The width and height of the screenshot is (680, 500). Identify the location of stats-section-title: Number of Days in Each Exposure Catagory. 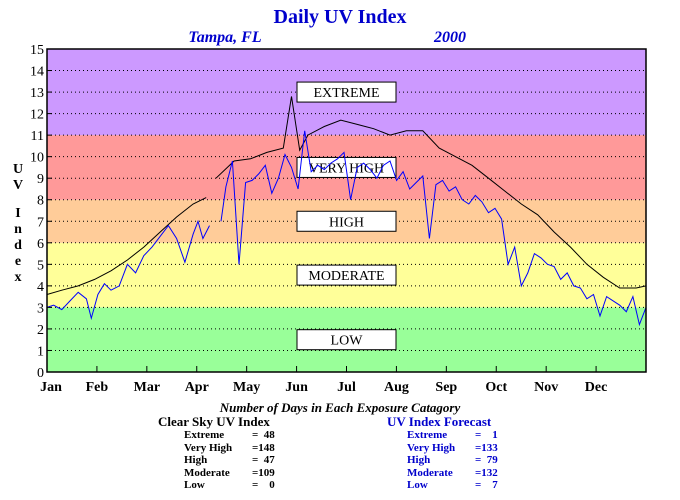
(340, 407).